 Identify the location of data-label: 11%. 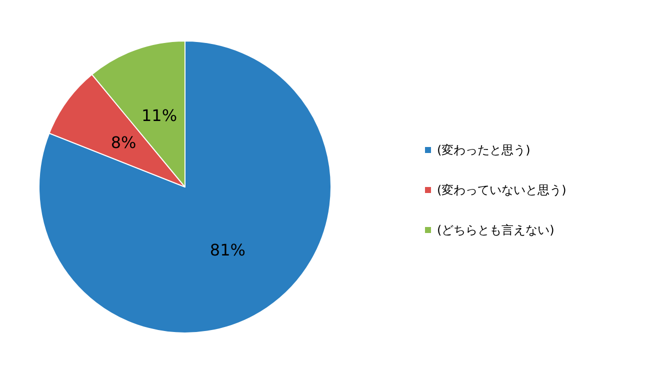
(159, 115).